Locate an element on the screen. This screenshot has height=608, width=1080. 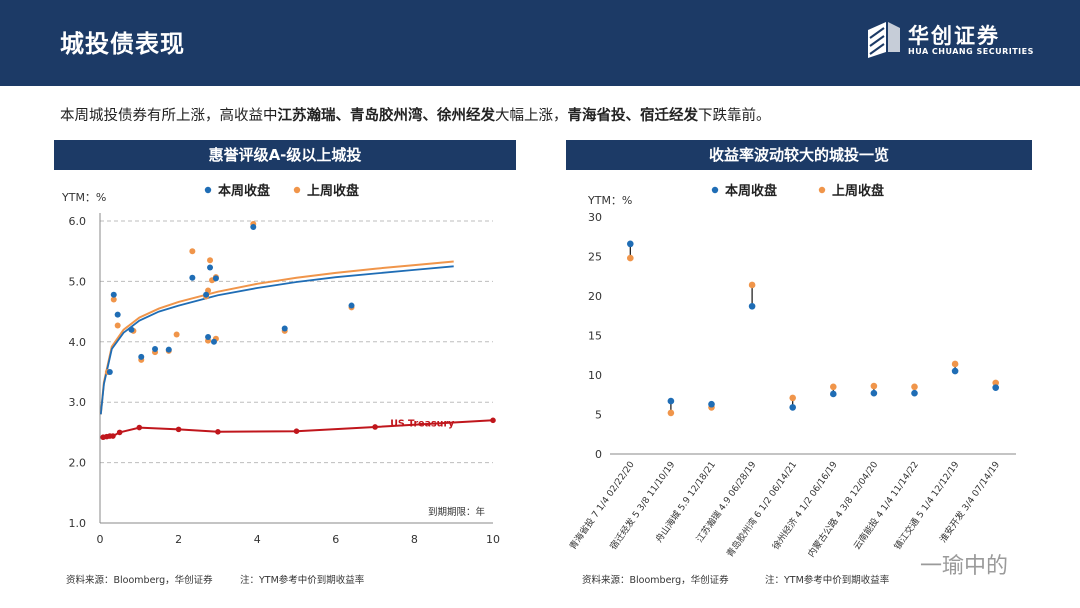
fit-curve-last-week is located at coordinates (276, 337).